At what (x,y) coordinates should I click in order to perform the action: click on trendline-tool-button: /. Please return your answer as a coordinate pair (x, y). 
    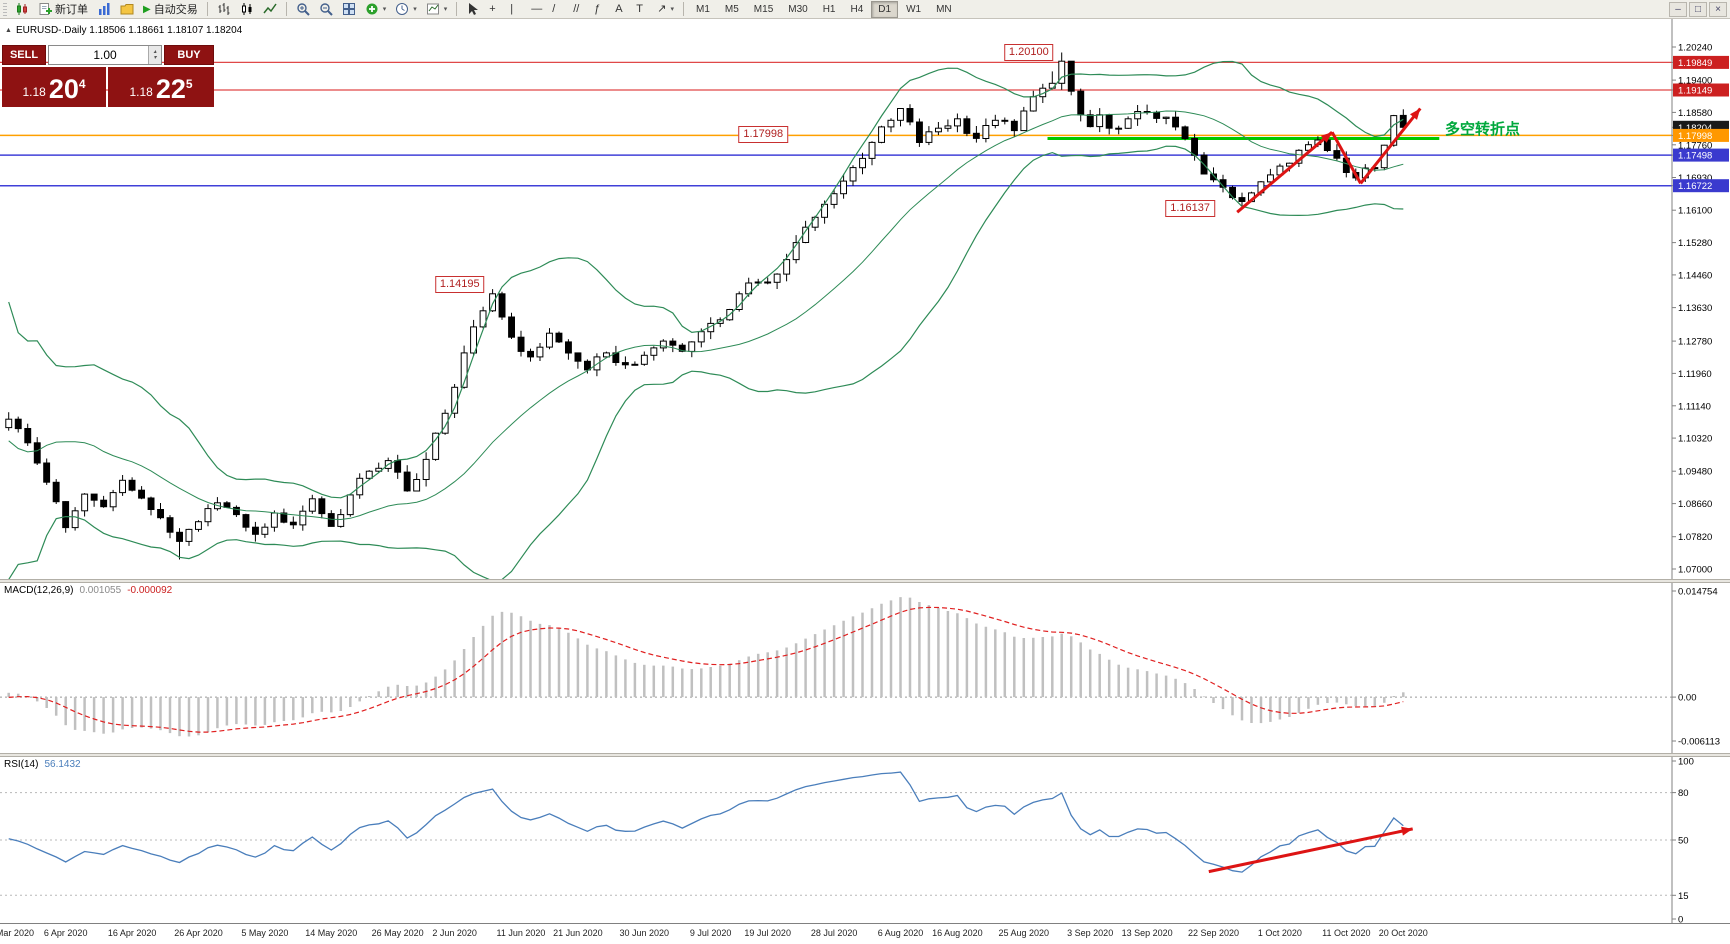
    Looking at the image, I should click on (558, 9).